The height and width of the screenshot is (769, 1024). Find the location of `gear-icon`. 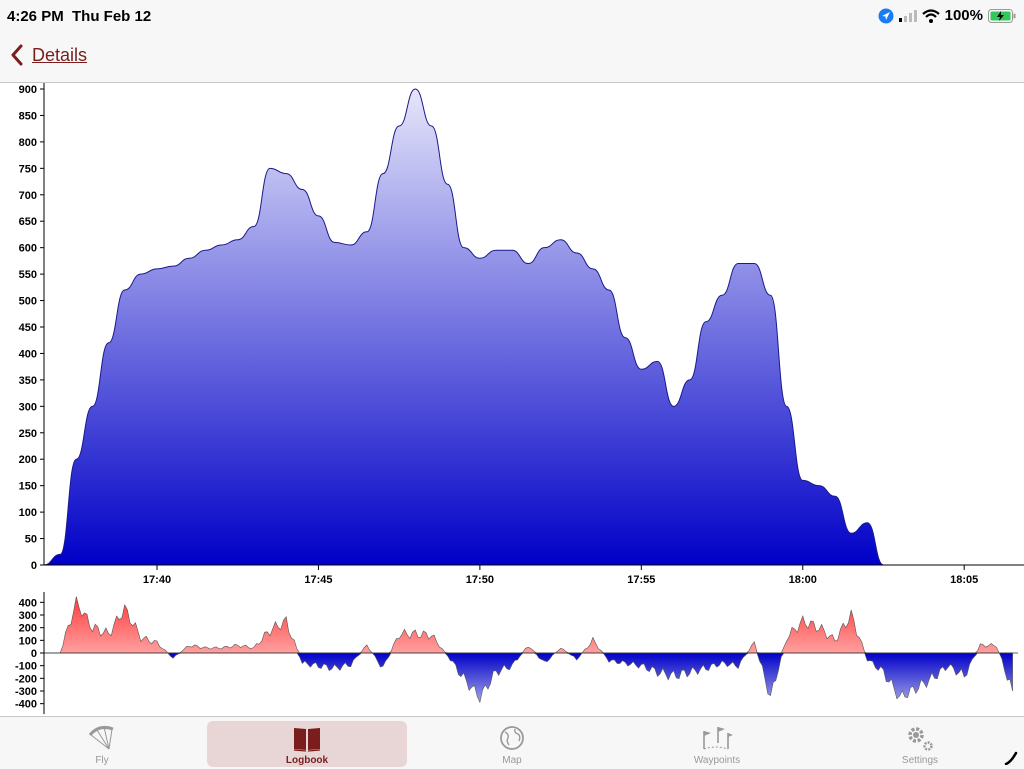

gear-icon is located at coordinates (920, 739).